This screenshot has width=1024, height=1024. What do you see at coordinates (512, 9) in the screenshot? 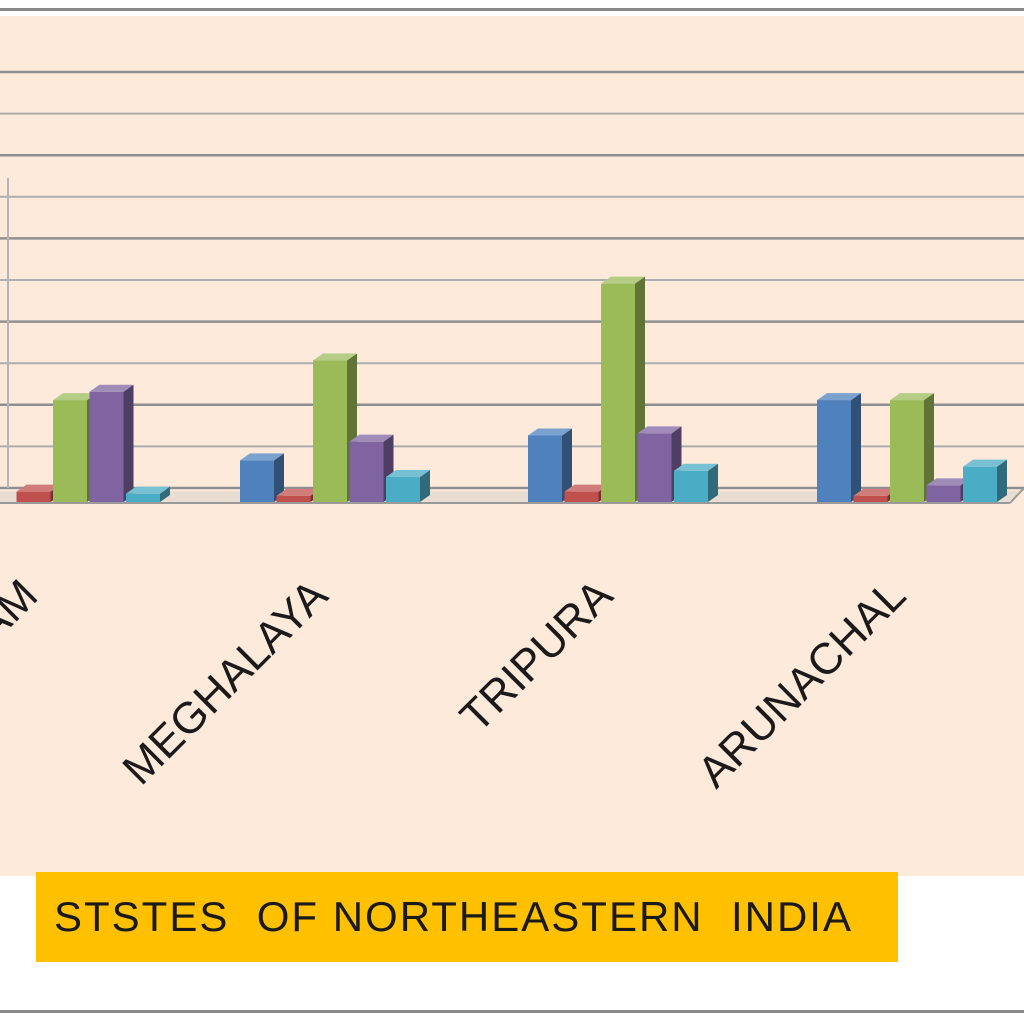
I see `frame-top-border` at bounding box center [512, 9].